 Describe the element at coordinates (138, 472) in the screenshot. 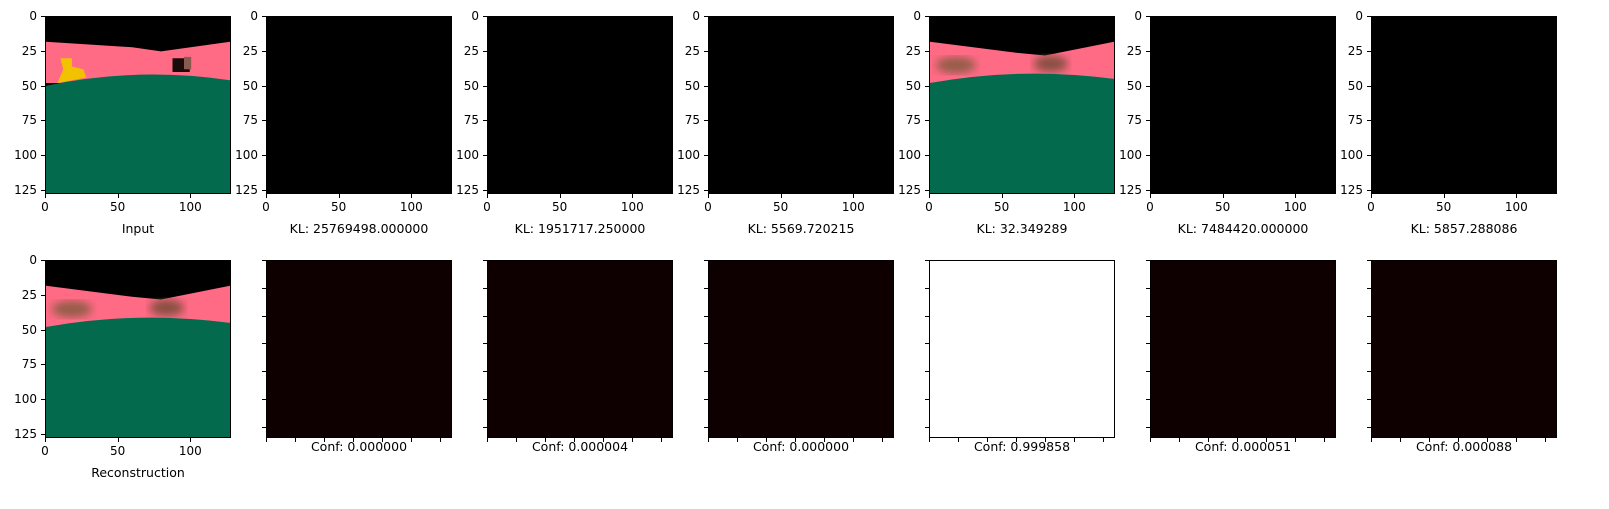

I see `conf-caption: Reconstruction` at that location.